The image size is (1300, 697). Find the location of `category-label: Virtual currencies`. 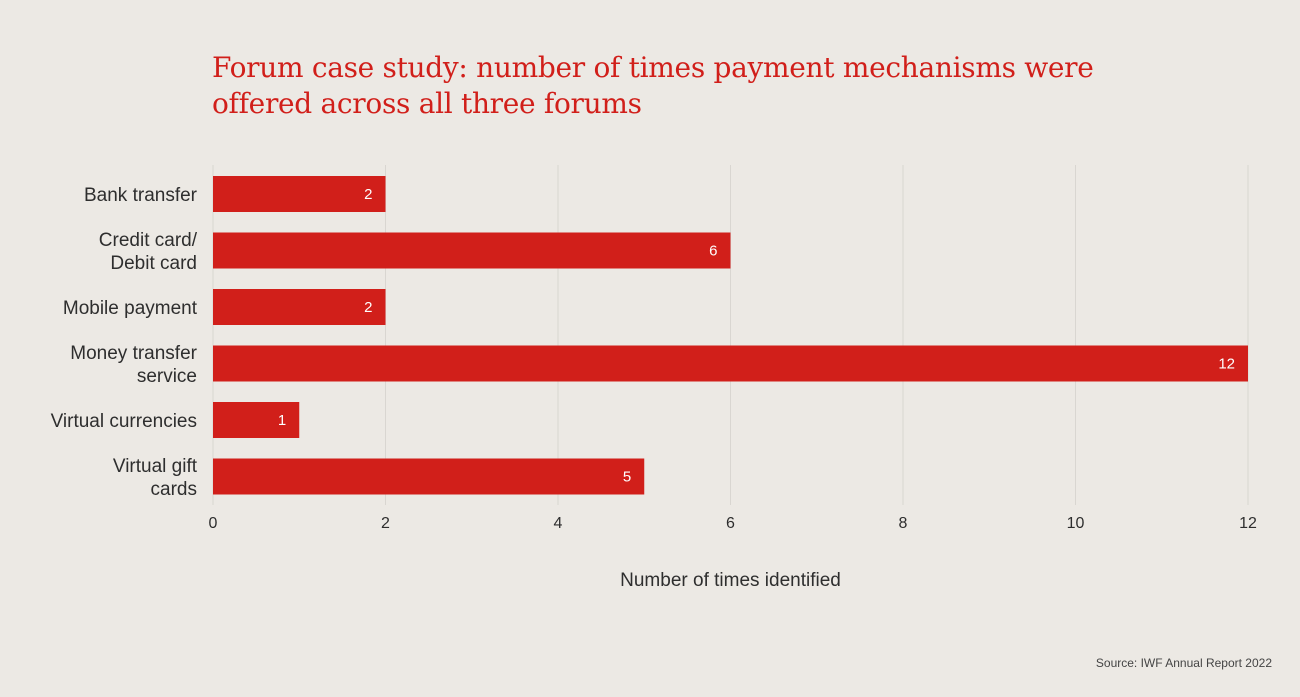

category-label: Virtual currencies is located at coordinates (124, 421).